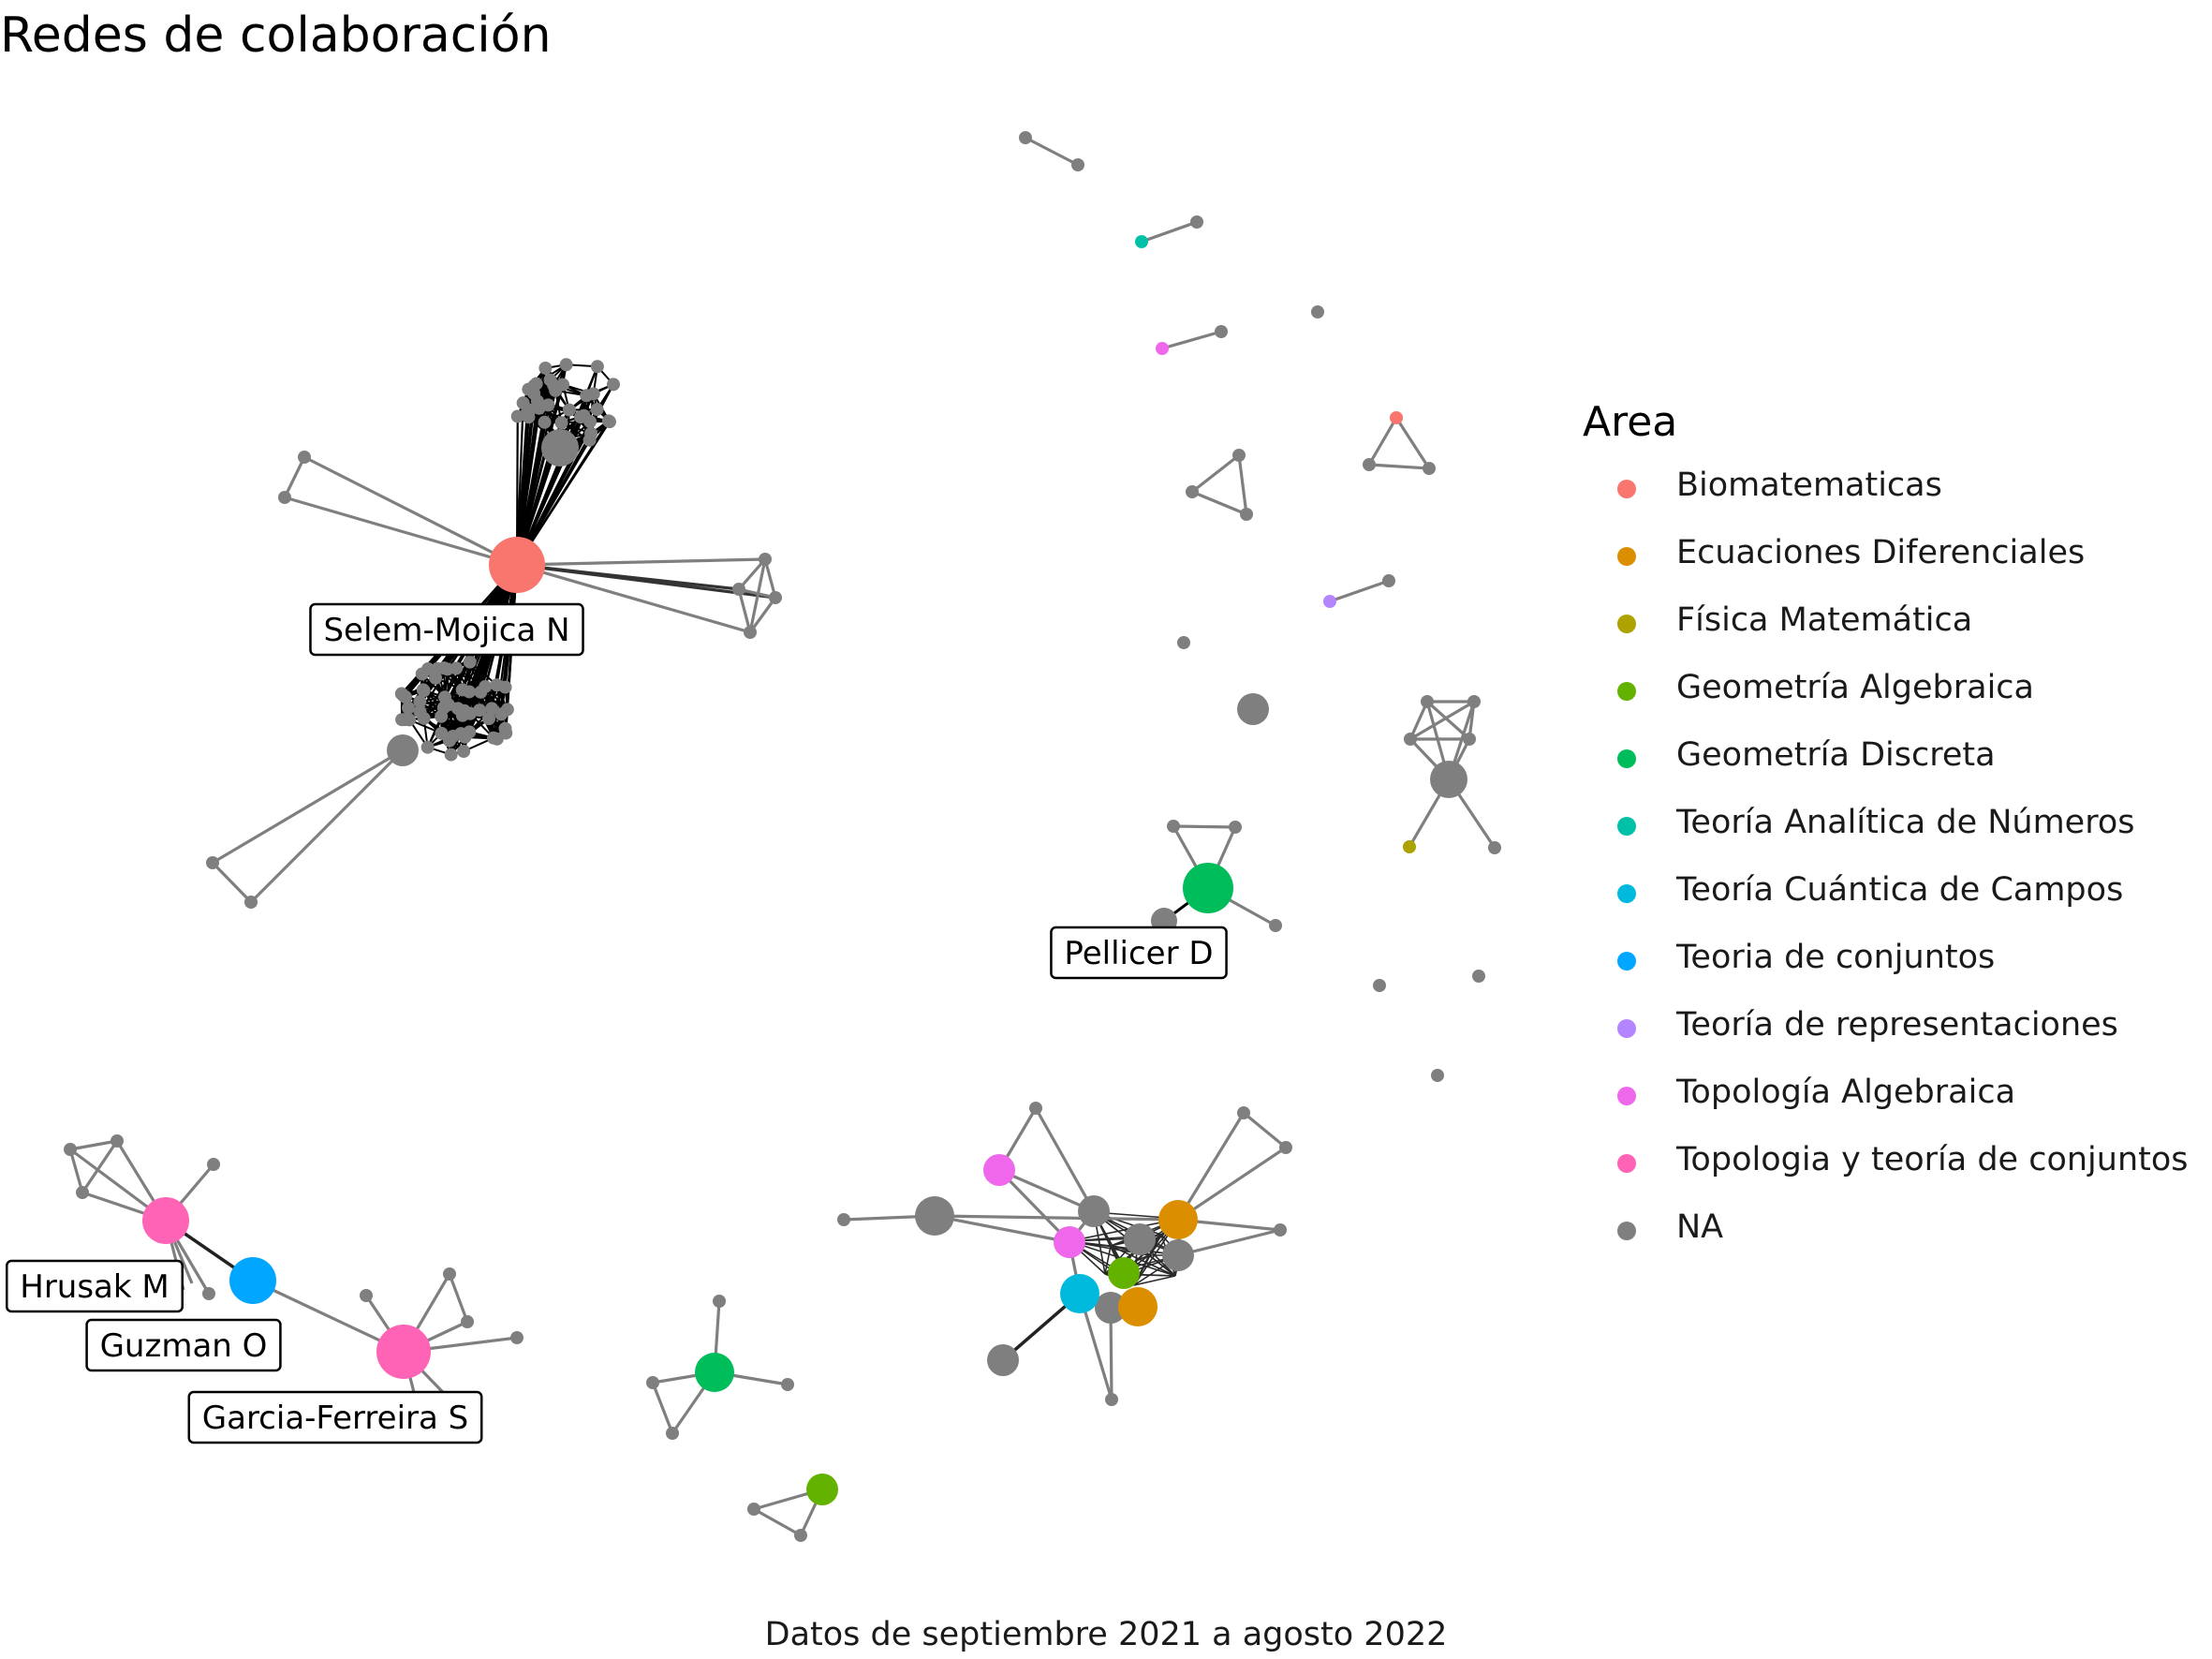  Describe the element at coordinates (94, 1287) in the screenshot. I see `node-label-text: Hrusak M` at that location.